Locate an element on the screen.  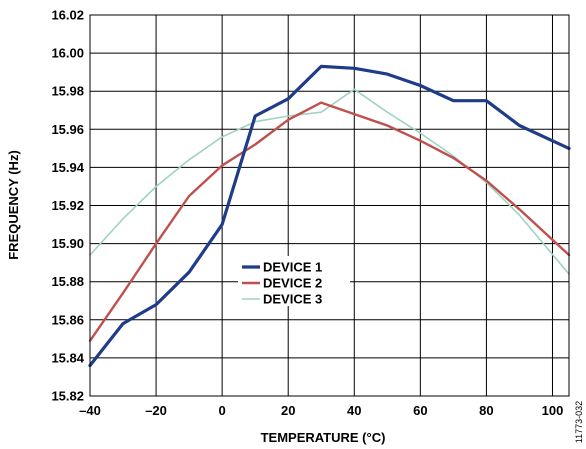
y-tick-label: 15.98 is located at coordinates (67, 91).